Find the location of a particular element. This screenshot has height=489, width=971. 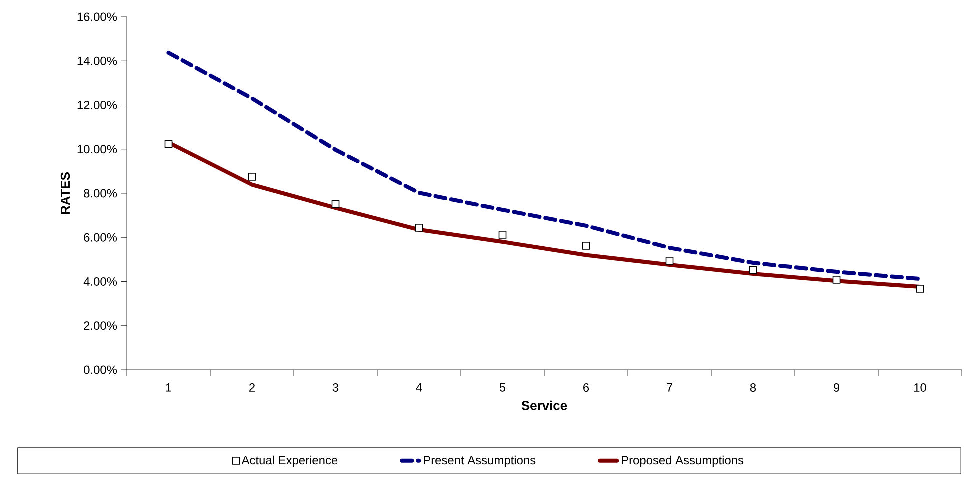

x-tick-label: 6 is located at coordinates (587, 388).